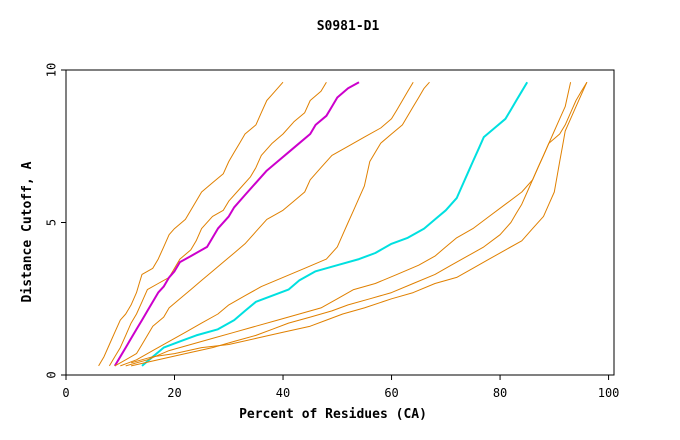  Describe the element at coordinates (340, 387) in the screenshot. I see `x-axis-ticks: 0 20 40 60 80 100` at that location.